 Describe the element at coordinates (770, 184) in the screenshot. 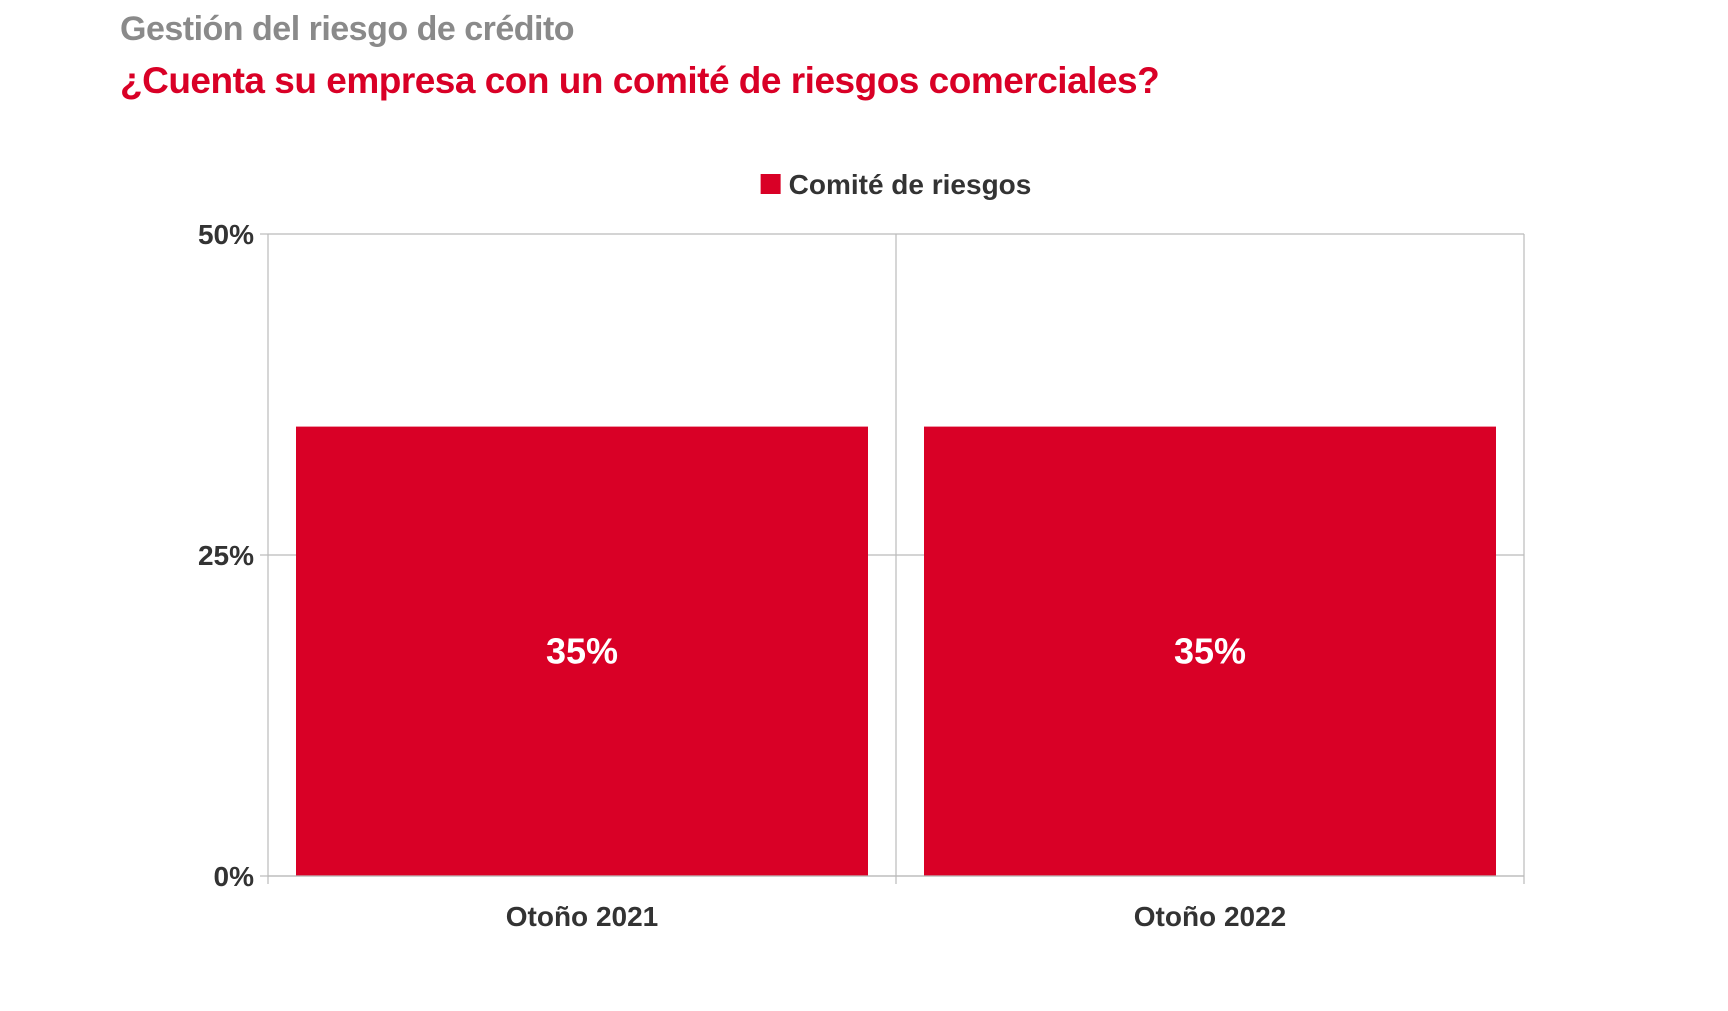

I see `legend-swatch` at that location.